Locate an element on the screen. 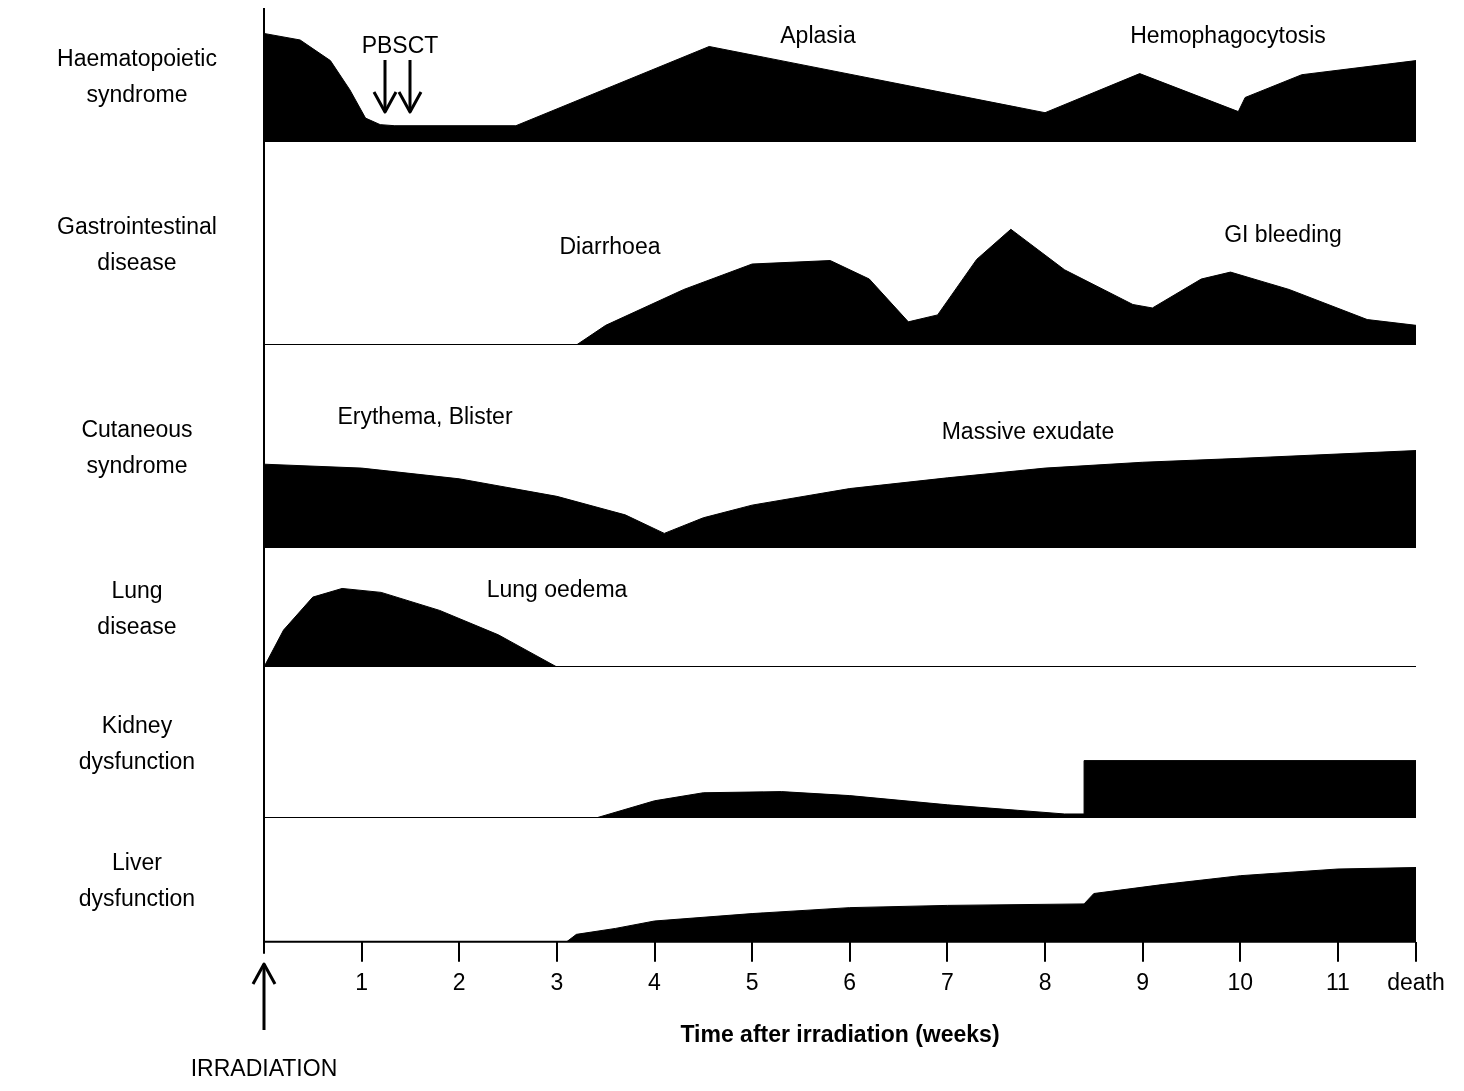  x-tick-label: 10 is located at coordinates (1240, 981).